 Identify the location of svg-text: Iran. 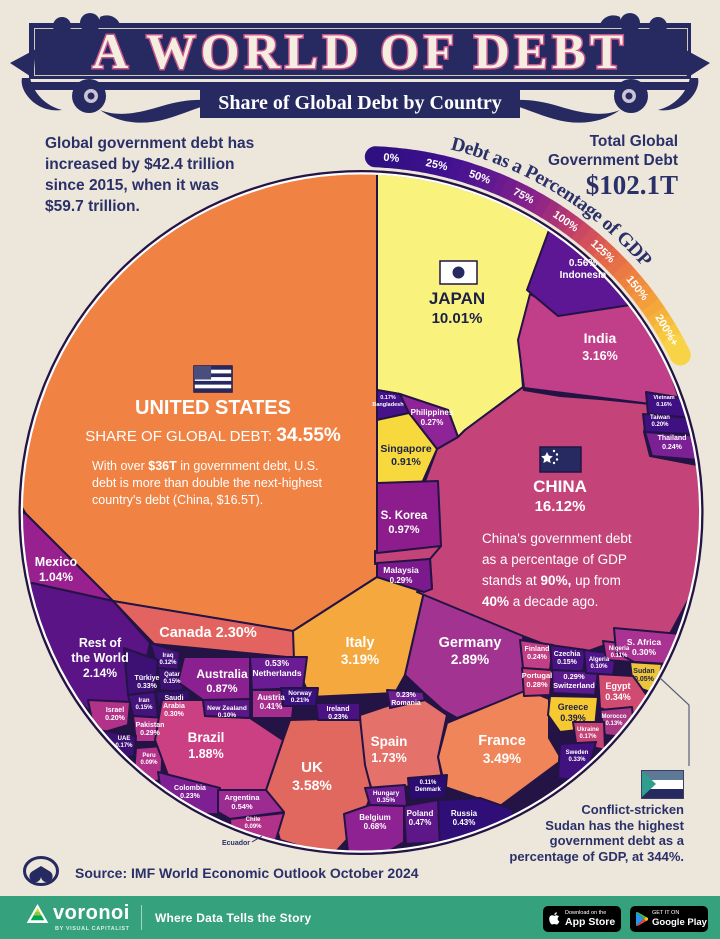
(143, 701).